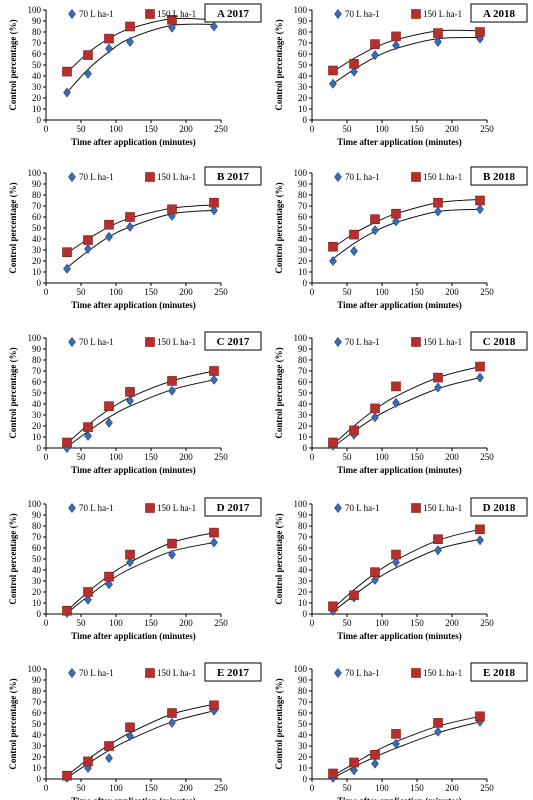 The height and width of the screenshot is (800, 533). I want to click on chart-title: B 2017, so click(233, 177).